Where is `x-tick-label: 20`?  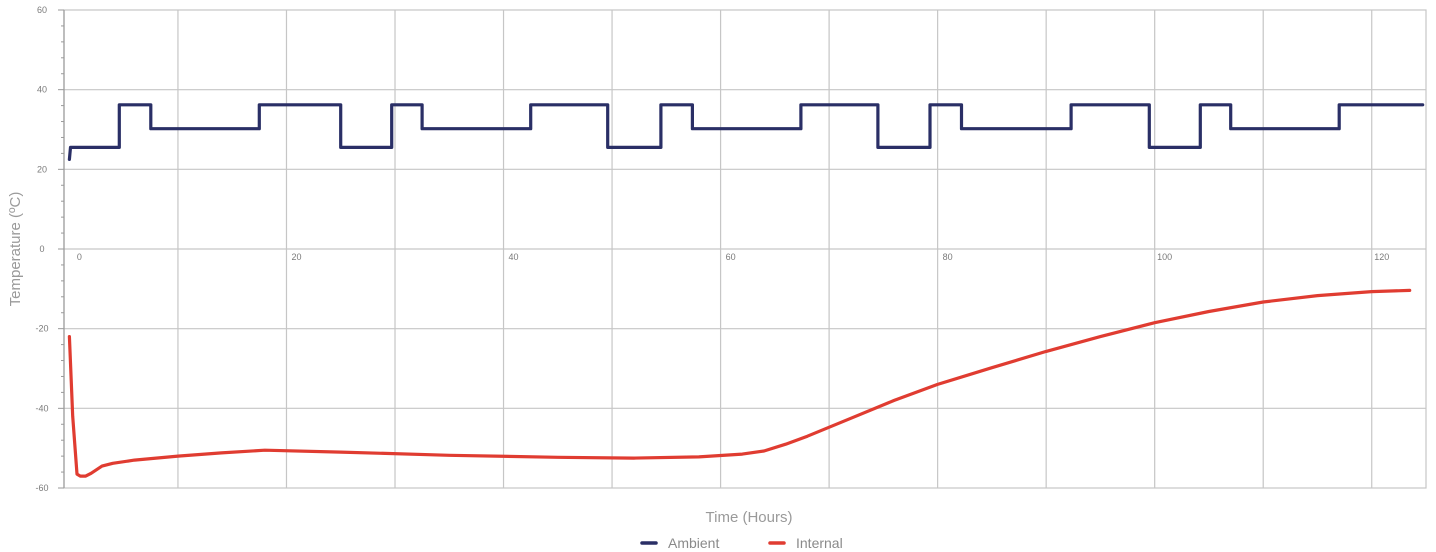 x-tick-label: 20 is located at coordinates (296, 257).